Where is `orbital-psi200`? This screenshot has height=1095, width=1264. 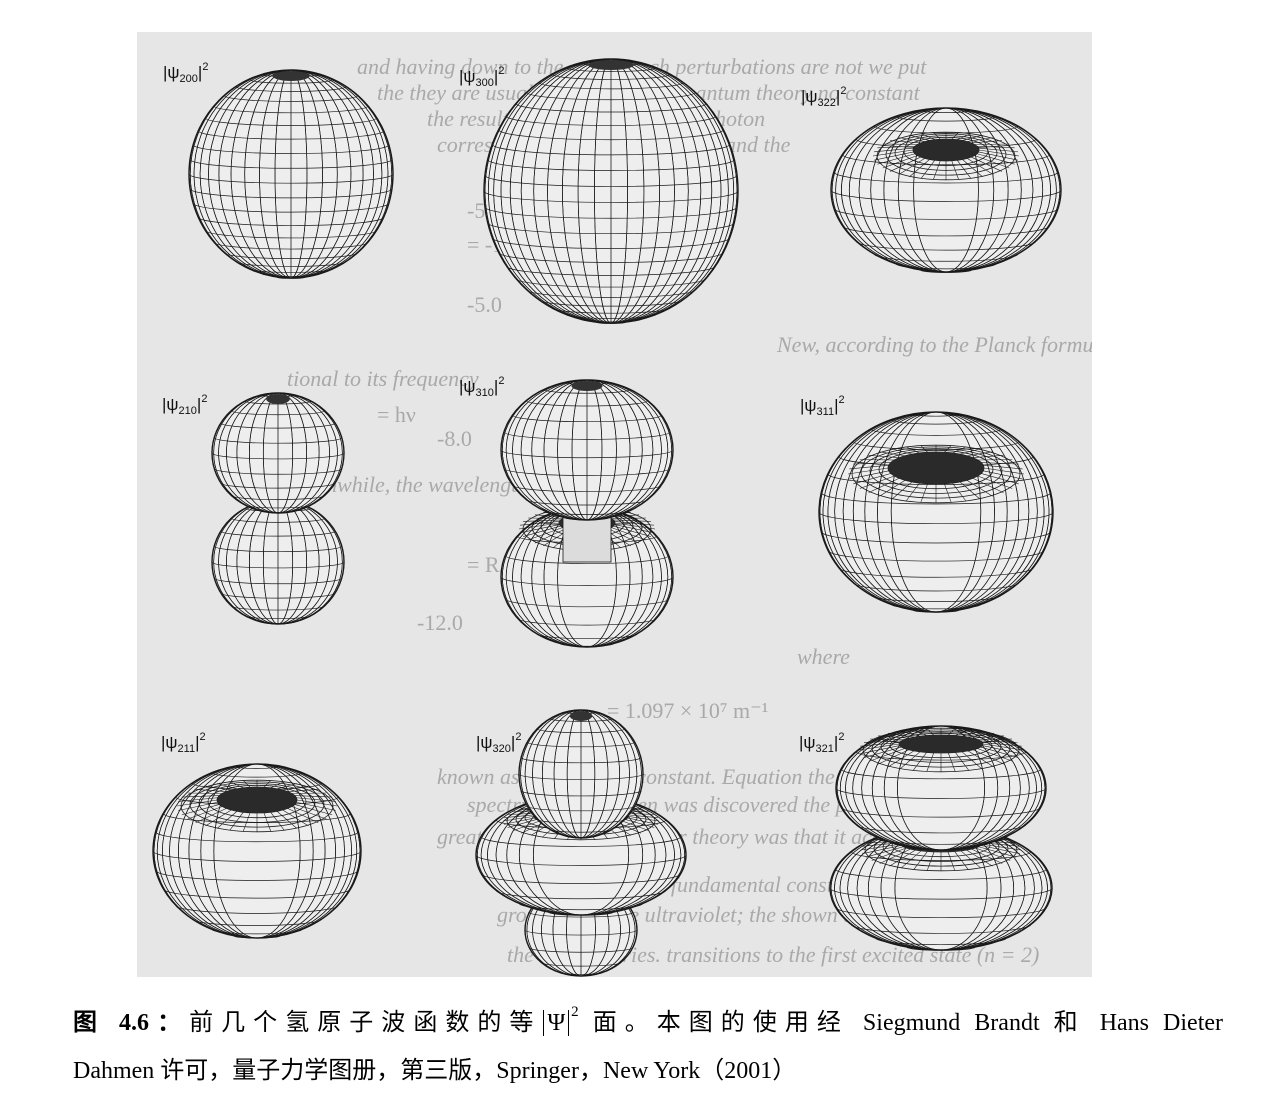
orbital-psi200 is located at coordinates (291, 174).